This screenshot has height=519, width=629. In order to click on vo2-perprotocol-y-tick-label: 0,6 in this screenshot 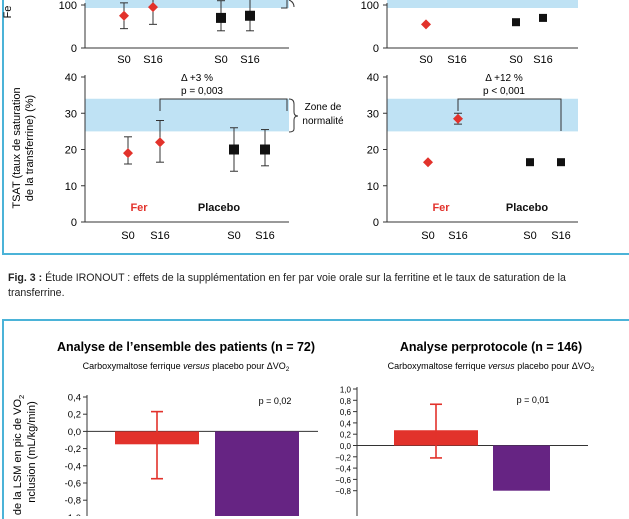, I will do `click(346, 412)`.